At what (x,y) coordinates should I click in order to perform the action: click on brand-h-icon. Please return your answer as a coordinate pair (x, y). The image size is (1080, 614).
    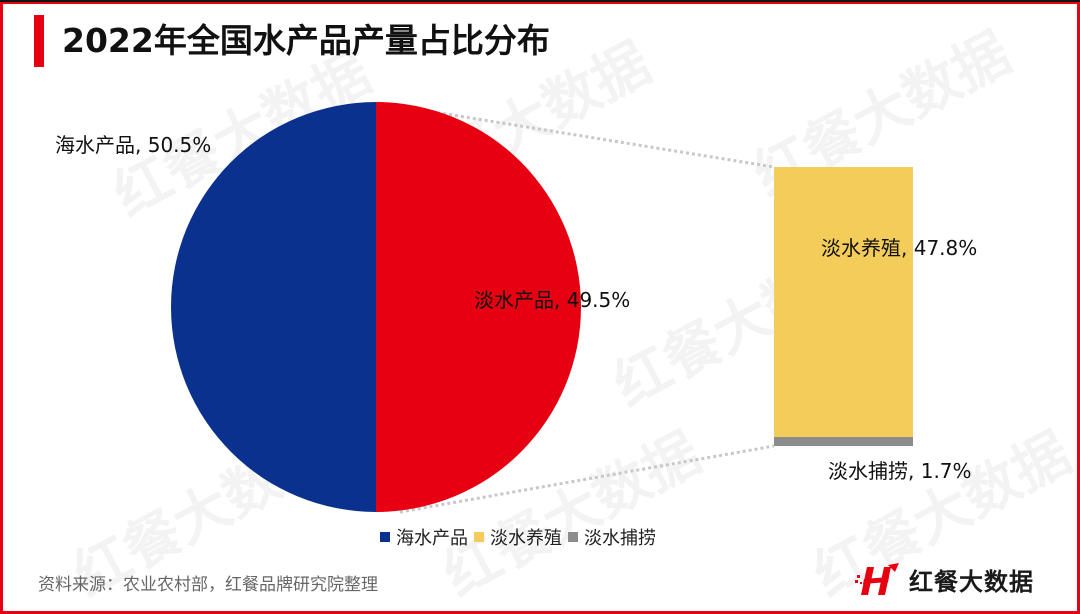
    Looking at the image, I should click on (877, 578).